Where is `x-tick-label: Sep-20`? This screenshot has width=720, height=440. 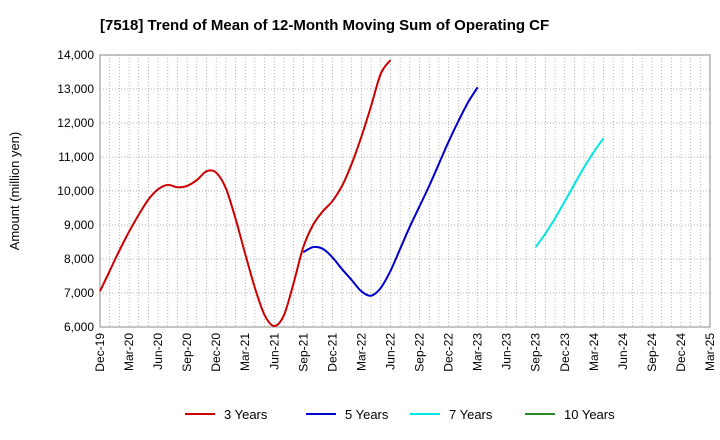 x-tick-label: Sep-20 is located at coordinates (187, 352).